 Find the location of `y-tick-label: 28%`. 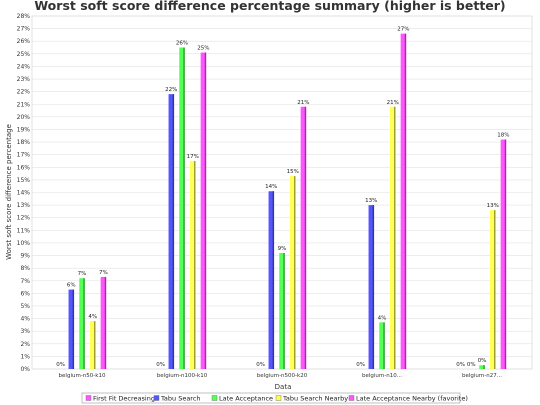

y-tick-label: 28% is located at coordinates (24, 16).